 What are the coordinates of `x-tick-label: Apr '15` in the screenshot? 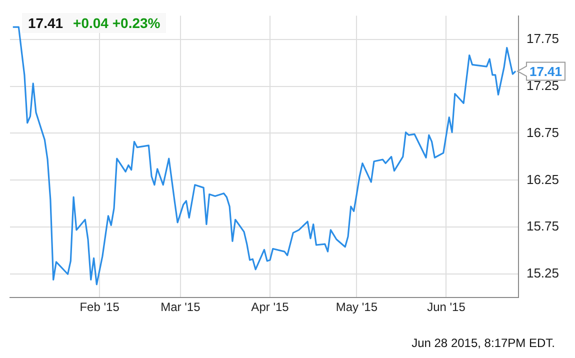 It's located at (270, 307).